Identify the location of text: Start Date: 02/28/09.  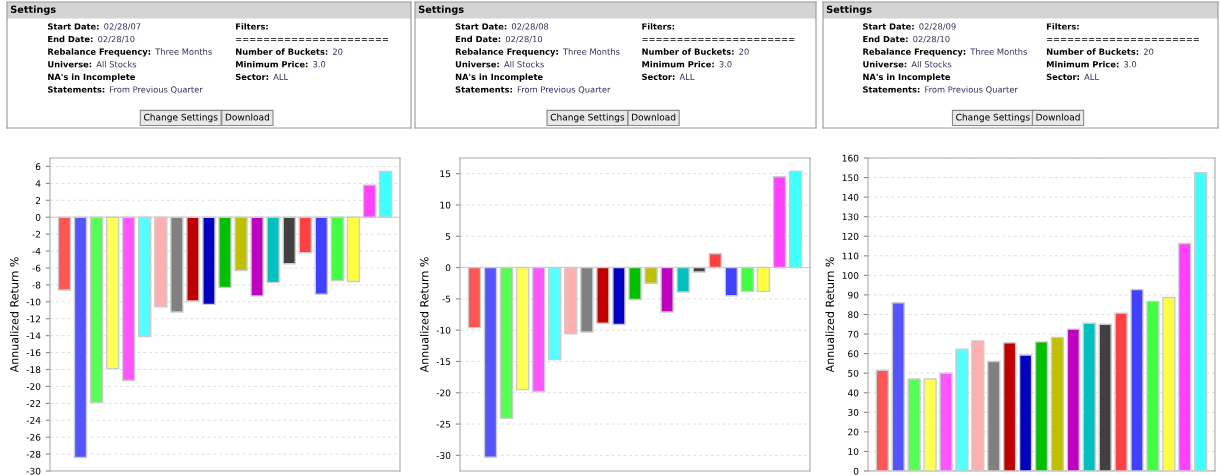
(909, 27).